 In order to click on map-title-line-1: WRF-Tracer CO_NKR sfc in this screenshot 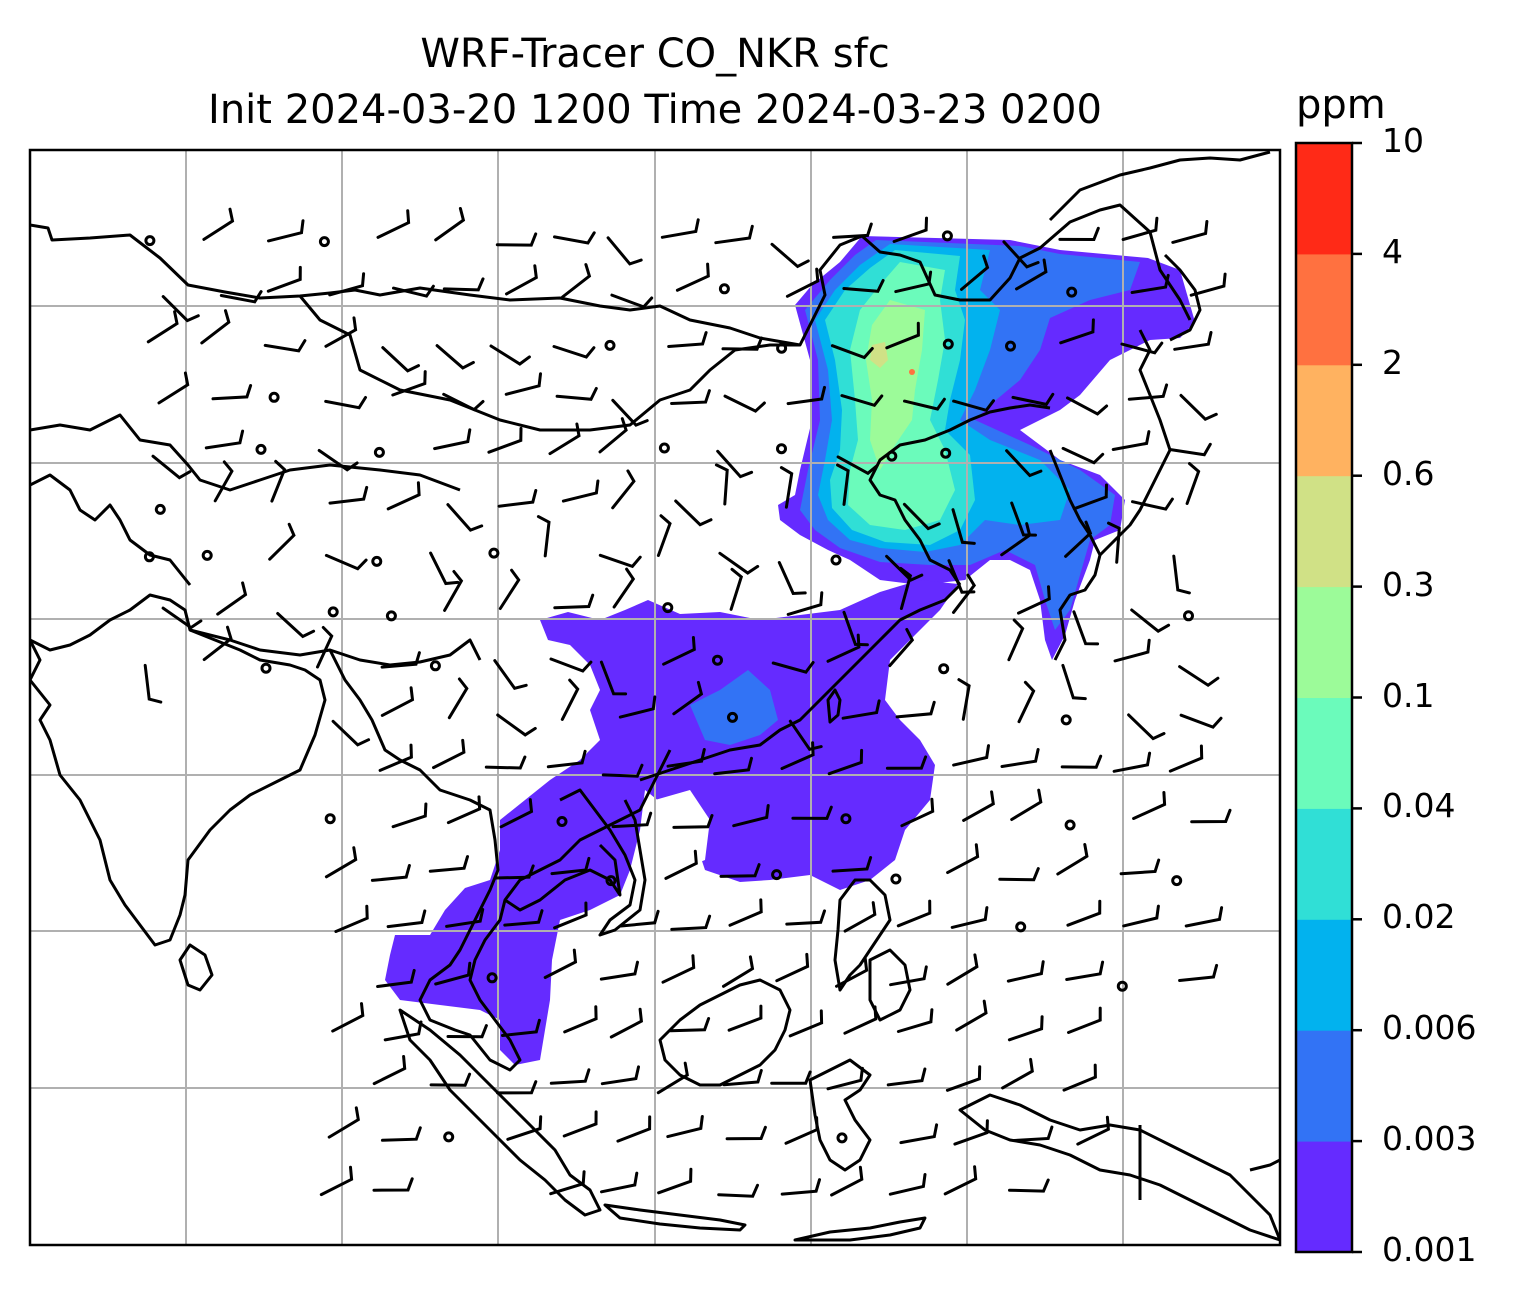, I will do `click(655, 54)`.